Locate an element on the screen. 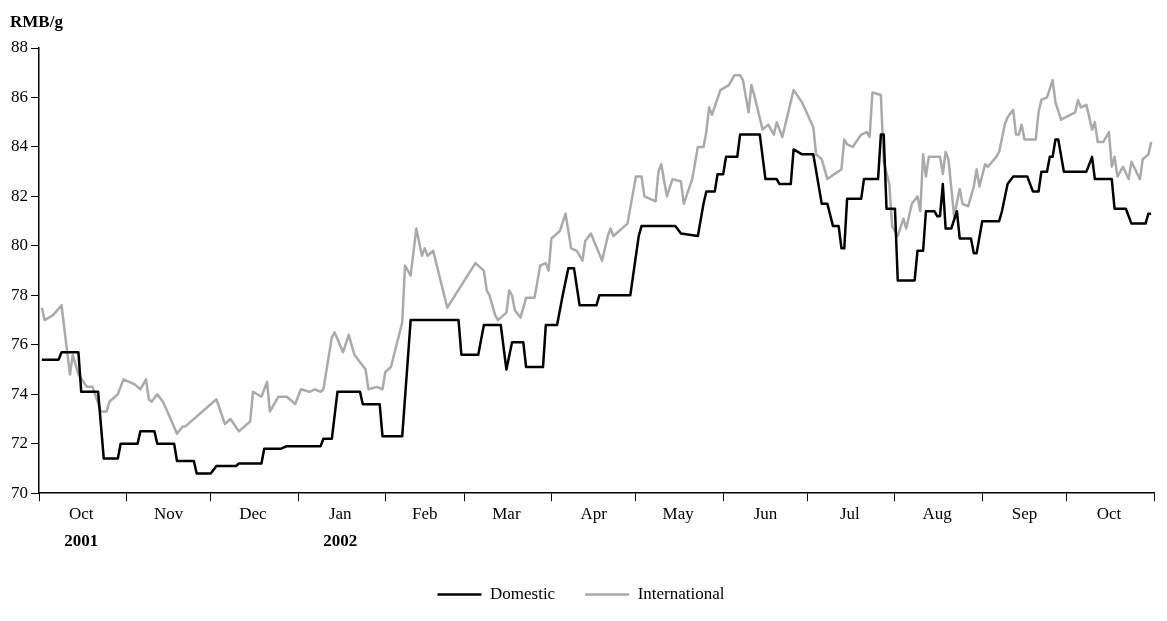 The height and width of the screenshot is (621, 1167). x-tick-label: Apr is located at coordinates (594, 513).